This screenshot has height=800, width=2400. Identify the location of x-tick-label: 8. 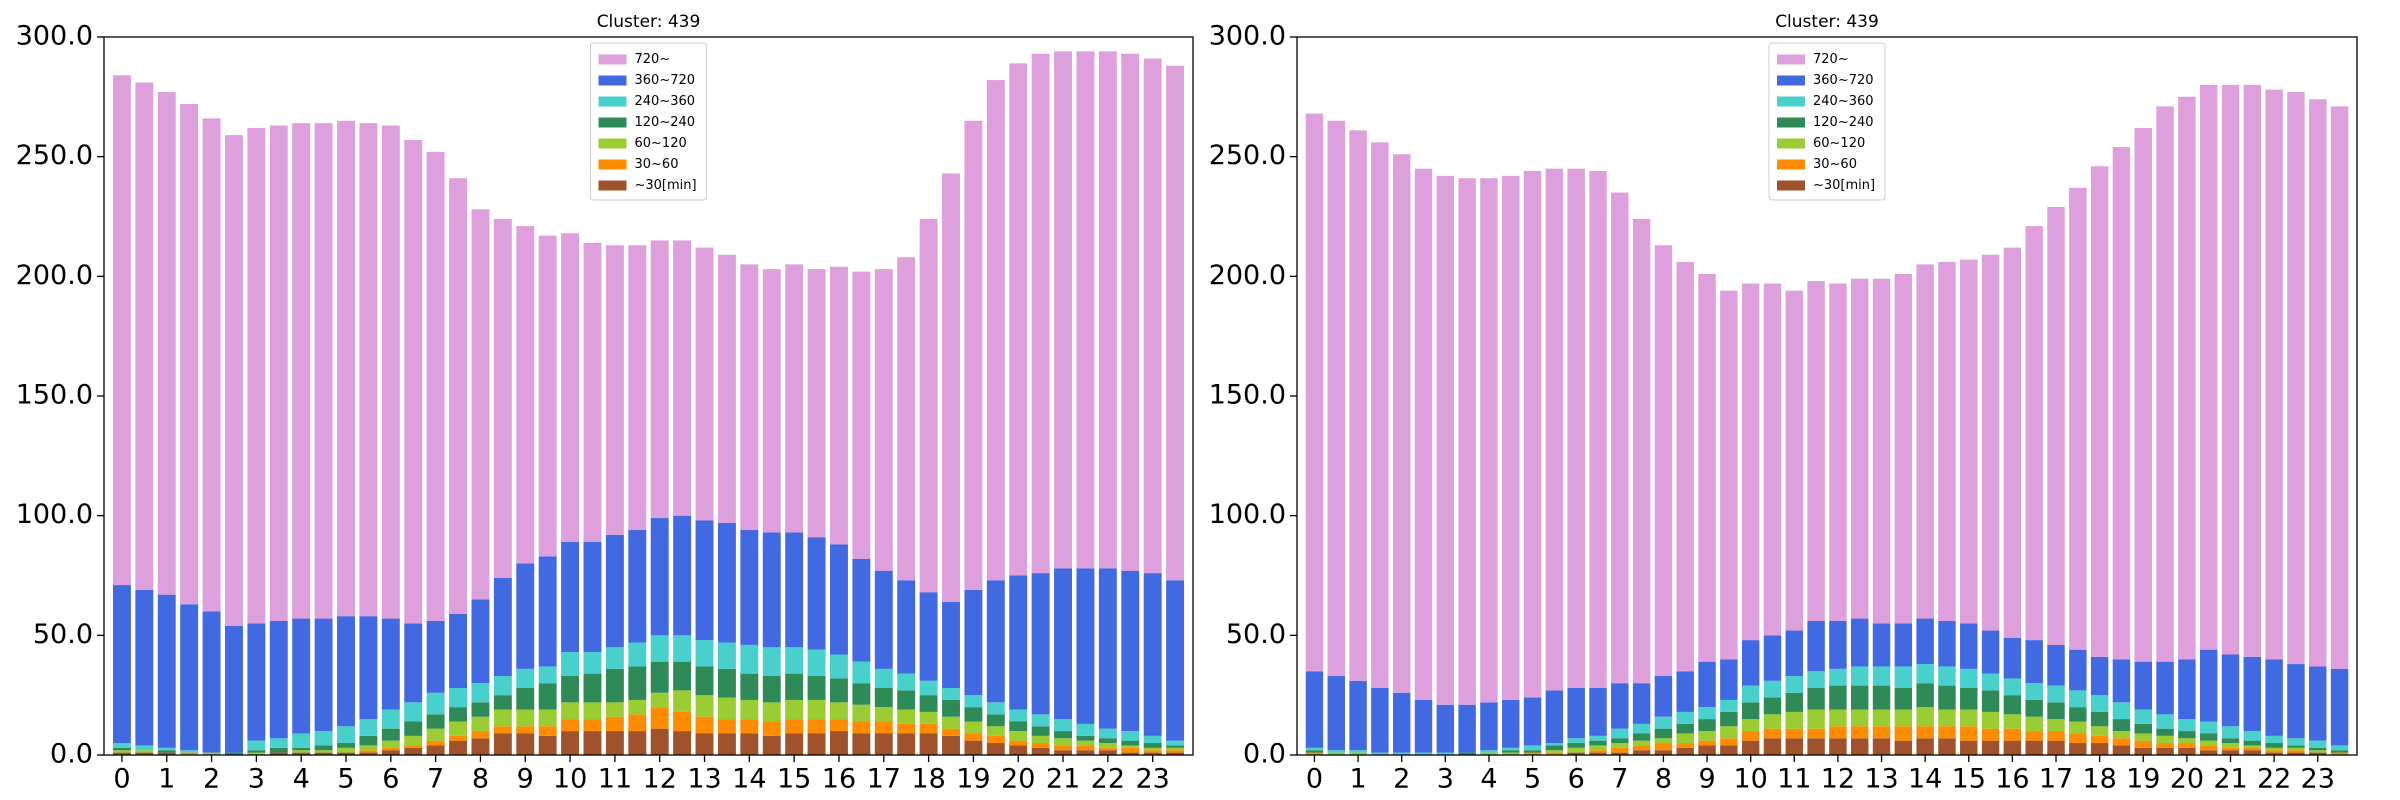
(480, 779).